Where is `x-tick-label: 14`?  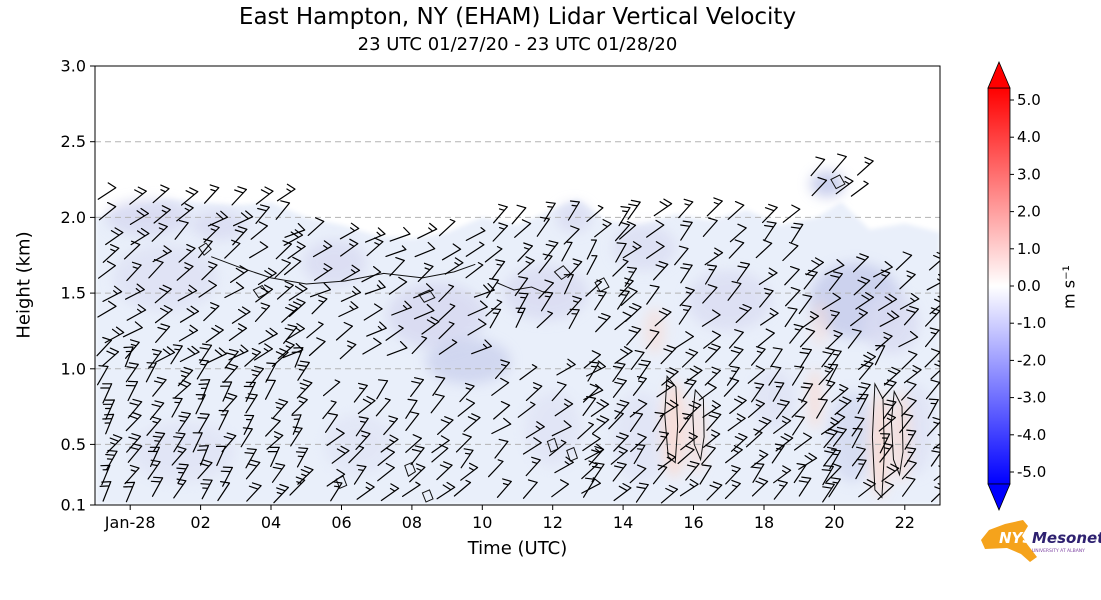
x-tick-label: 14 is located at coordinates (623, 522).